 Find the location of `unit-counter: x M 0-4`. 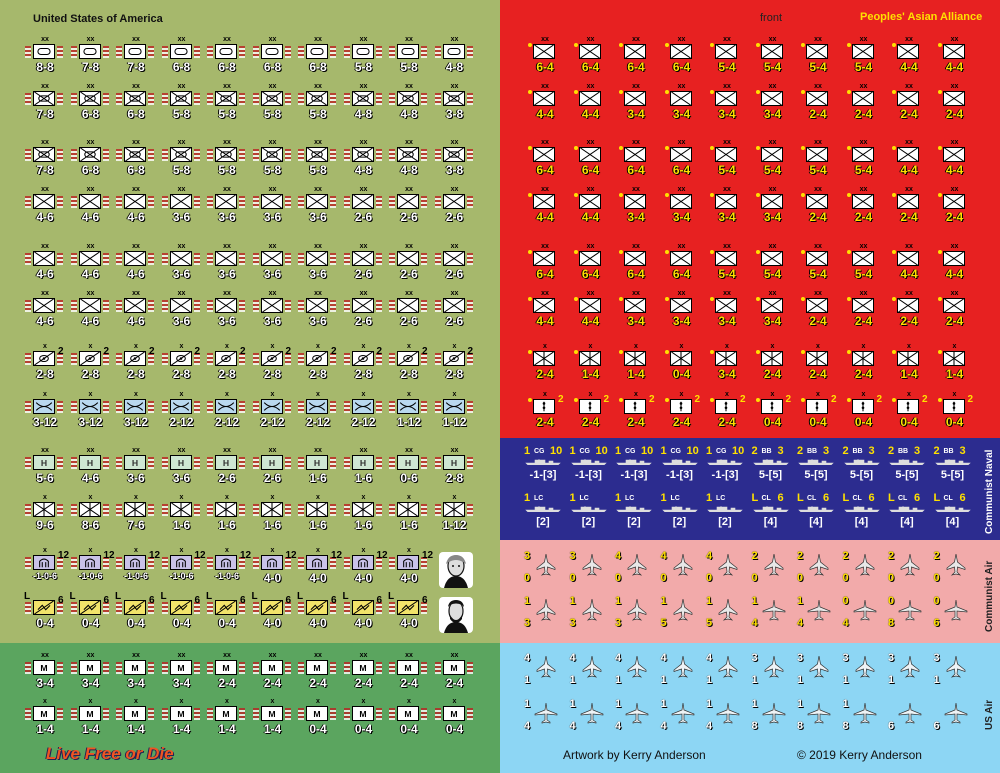

unit-counter: x M 0-4 is located at coordinates (409, 718).